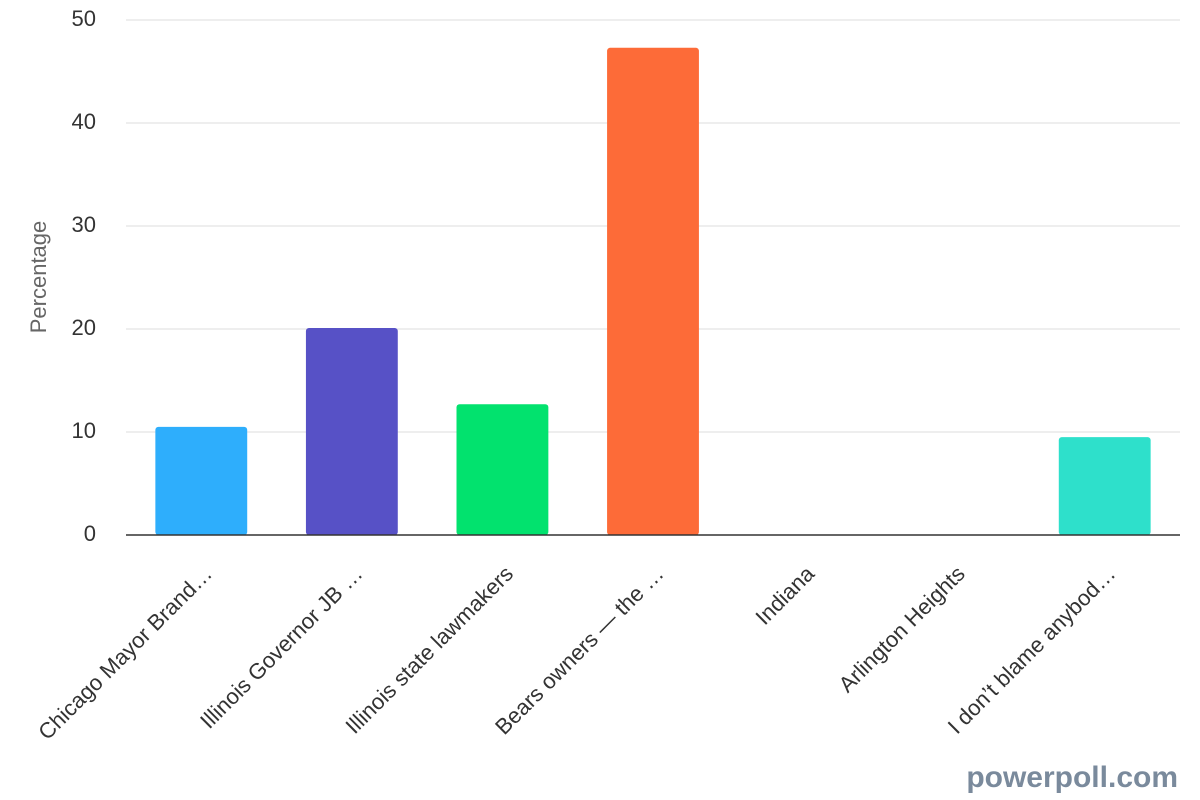  Describe the element at coordinates (38, 277) in the screenshot. I see `y-axis-label: Percentage` at that location.